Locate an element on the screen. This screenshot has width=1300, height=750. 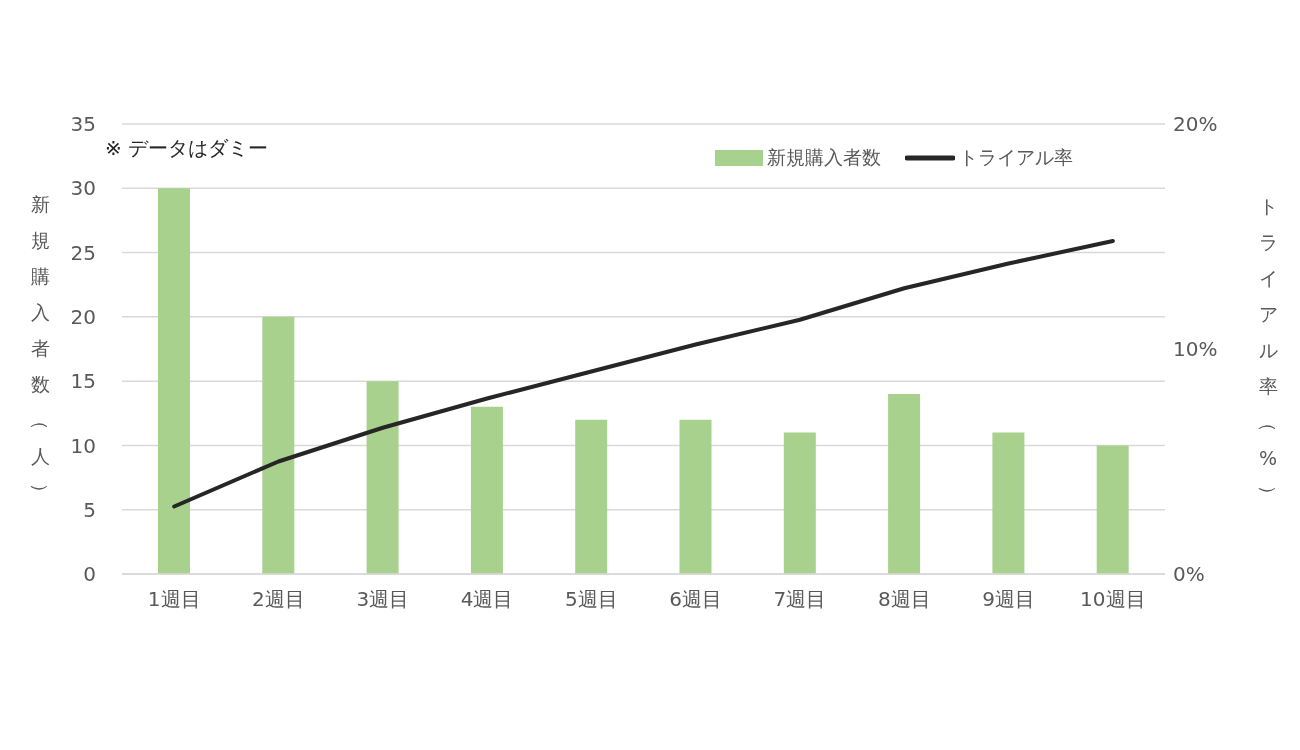
y-tick-label: 5 is located at coordinates (89, 509).